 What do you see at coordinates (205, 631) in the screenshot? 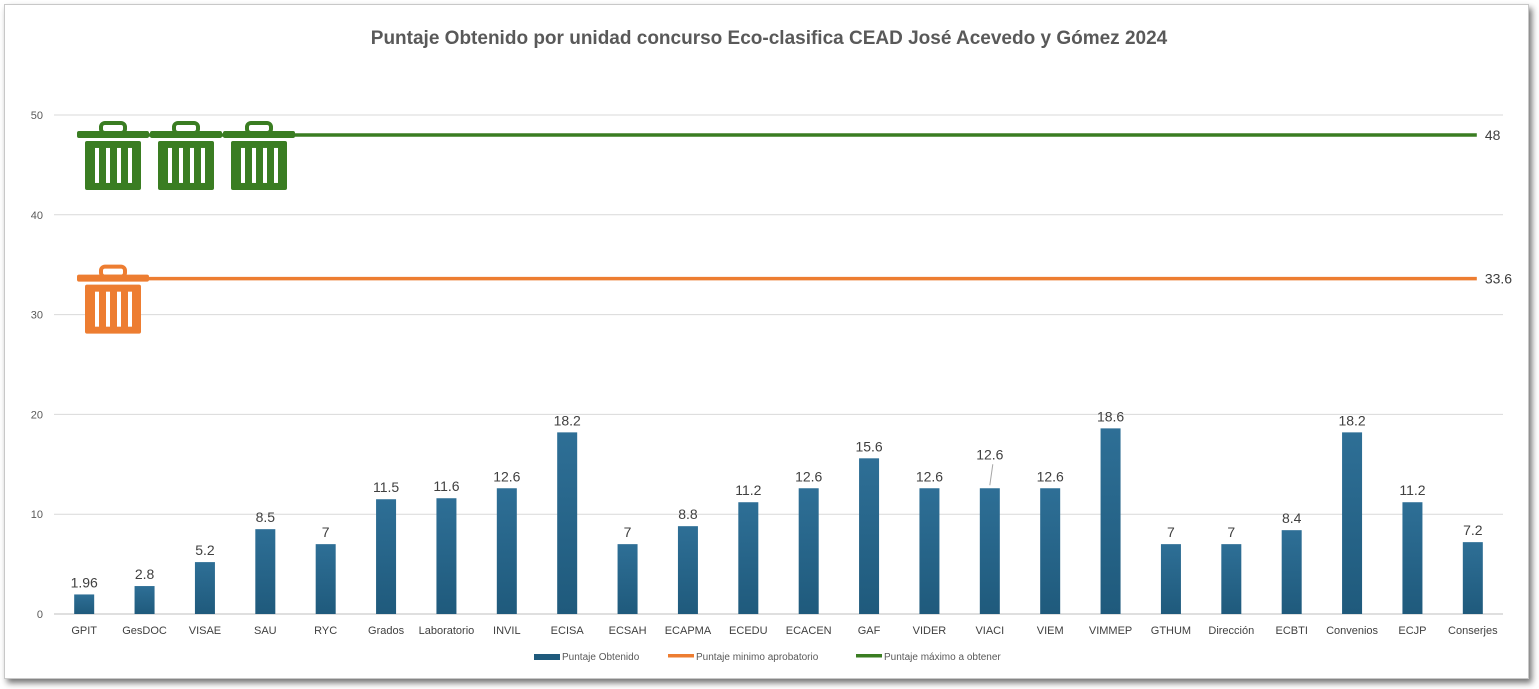
I see `x-category-label: VISAE` at bounding box center [205, 631].